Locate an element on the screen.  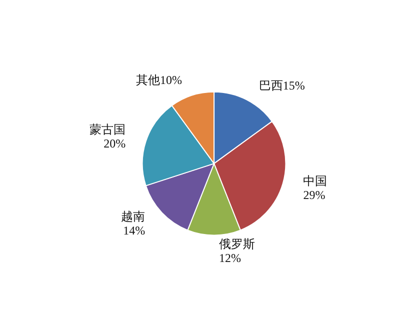
slice-label: 中国 is located at coordinates (315, 181).